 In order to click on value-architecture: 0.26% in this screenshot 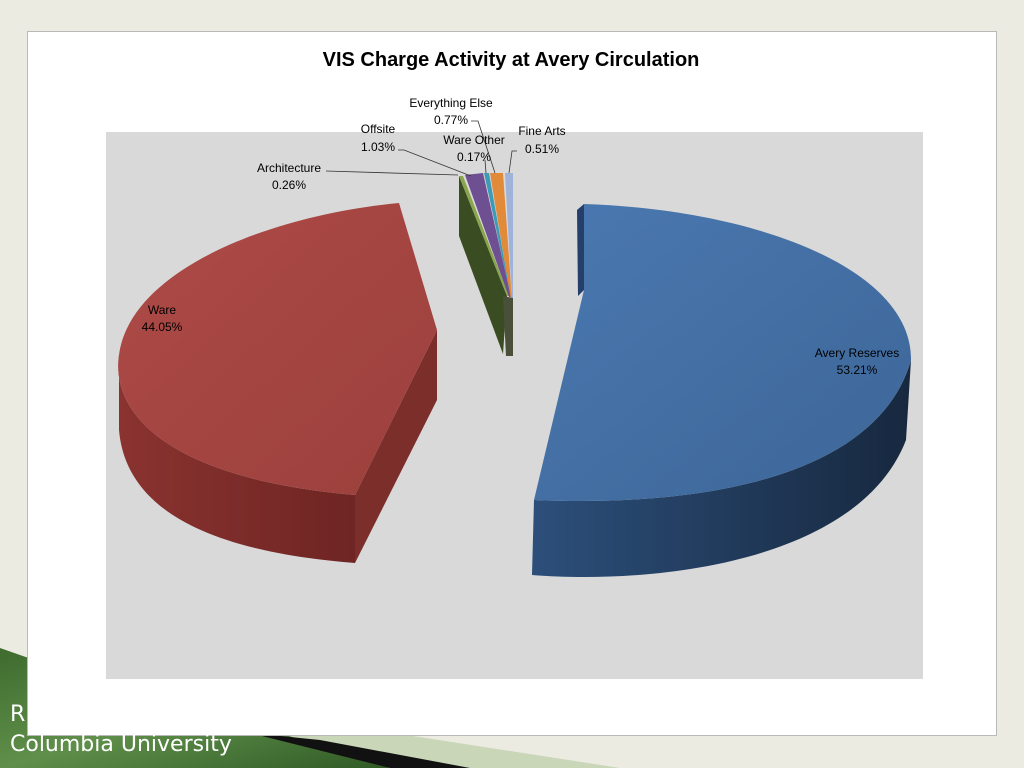, I will do `click(289, 185)`.